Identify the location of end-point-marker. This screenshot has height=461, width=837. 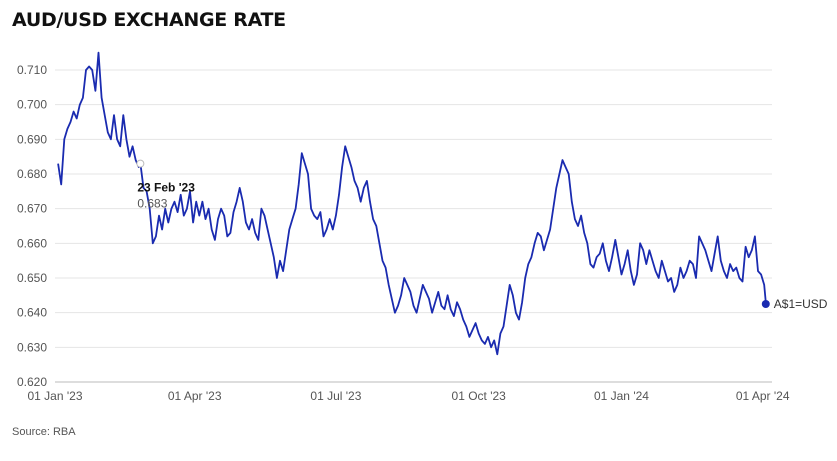
(765, 304).